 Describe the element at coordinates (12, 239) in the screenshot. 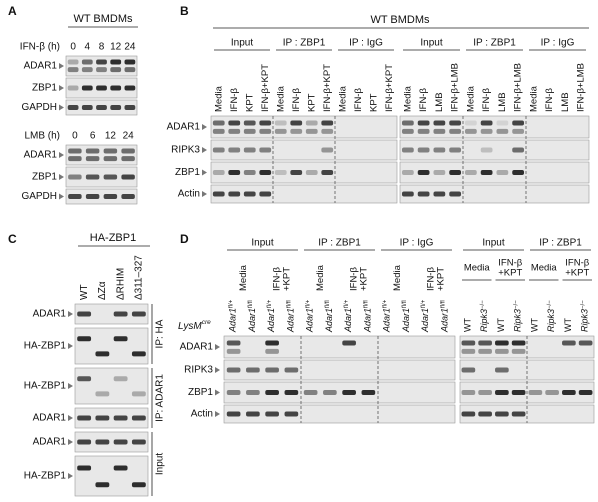

I see `panel-label: C` at that location.